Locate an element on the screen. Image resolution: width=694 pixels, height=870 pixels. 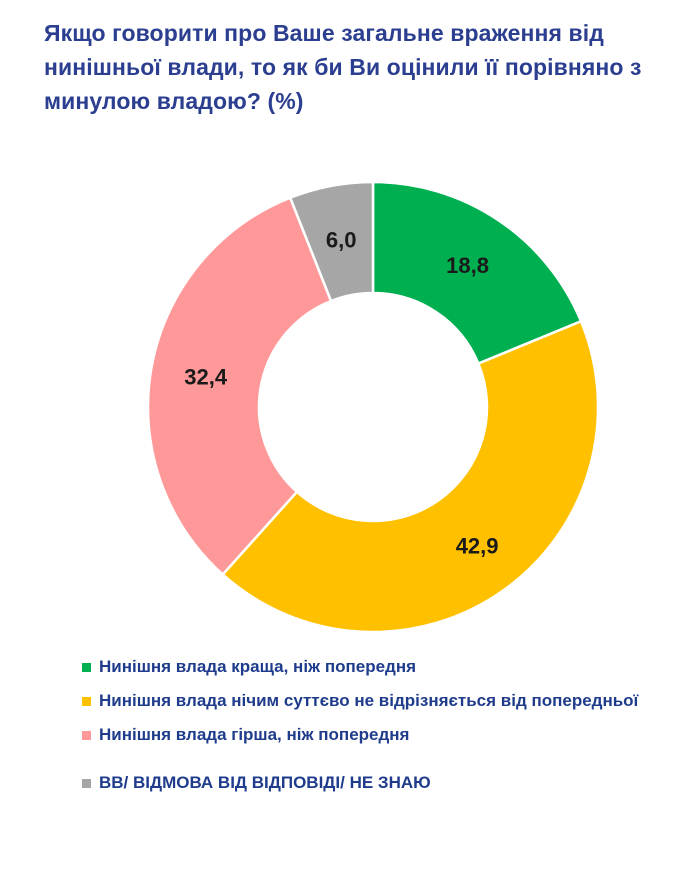
legend-item-better: Нинішня влада краща, ніж попередня is located at coordinates (377, 667).